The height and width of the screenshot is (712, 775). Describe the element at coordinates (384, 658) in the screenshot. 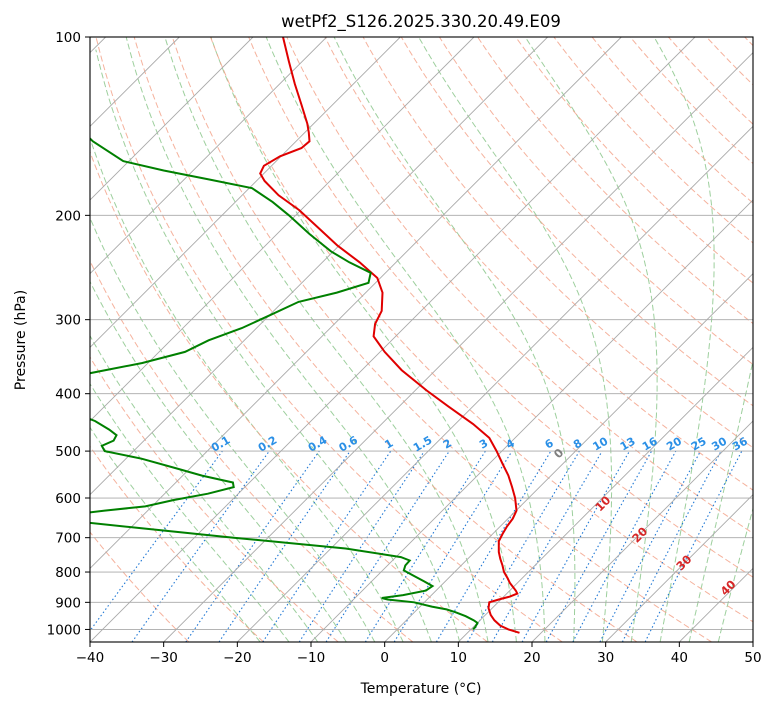

I see `x-tick-label: 0` at that location.